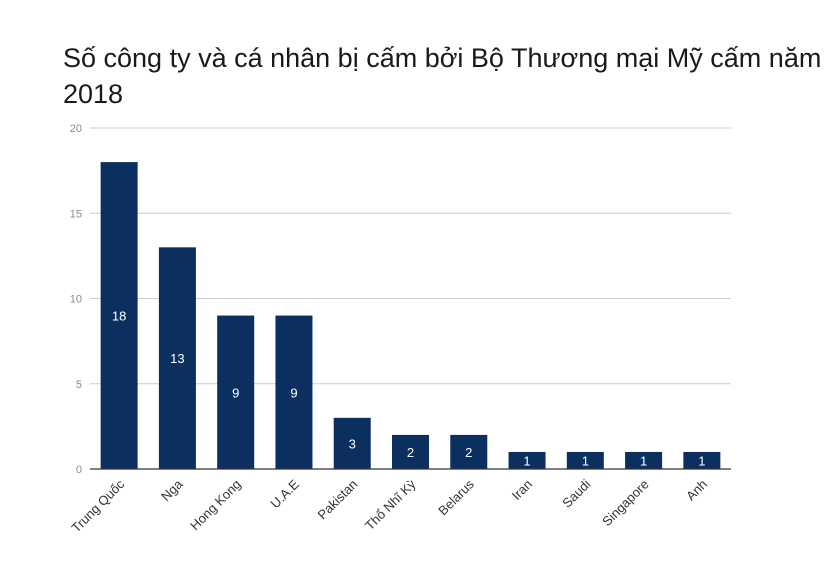  What do you see at coordinates (576, 493) in the screenshot?
I see `x-tick-label: Saudi` at bounding box center [576, 493].